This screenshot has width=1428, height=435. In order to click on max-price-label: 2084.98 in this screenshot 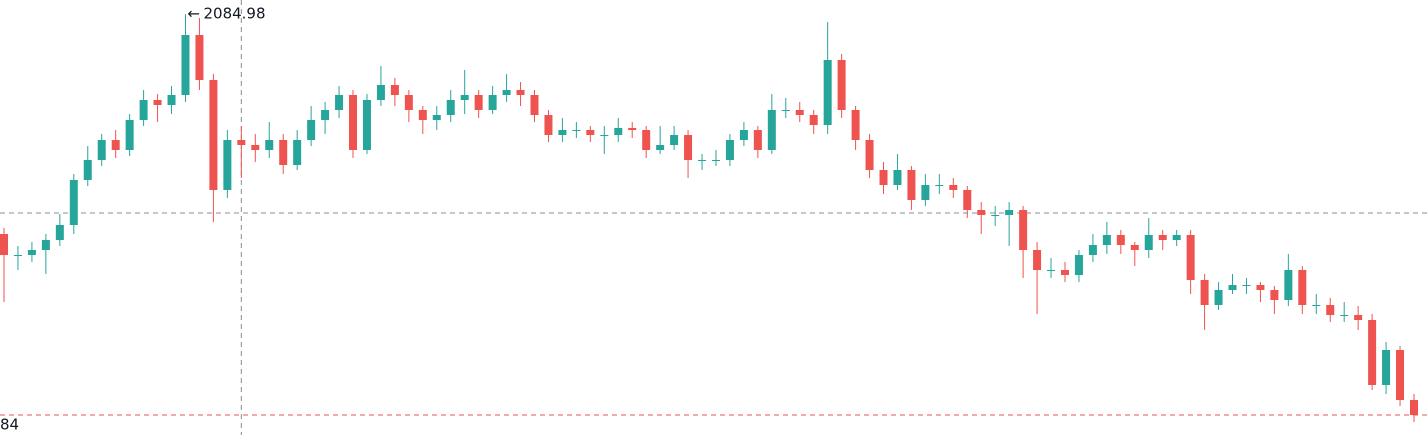, I will do `click(234, 14)`.